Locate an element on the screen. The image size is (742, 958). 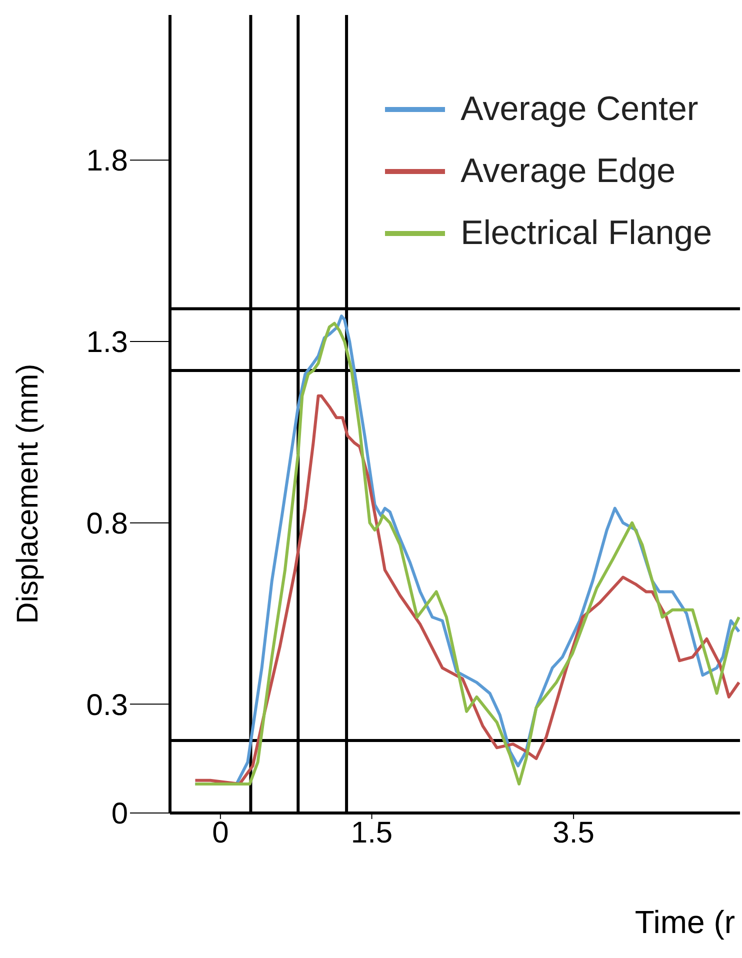
legend-label: Average Edge is located at coordinates (568, 171).